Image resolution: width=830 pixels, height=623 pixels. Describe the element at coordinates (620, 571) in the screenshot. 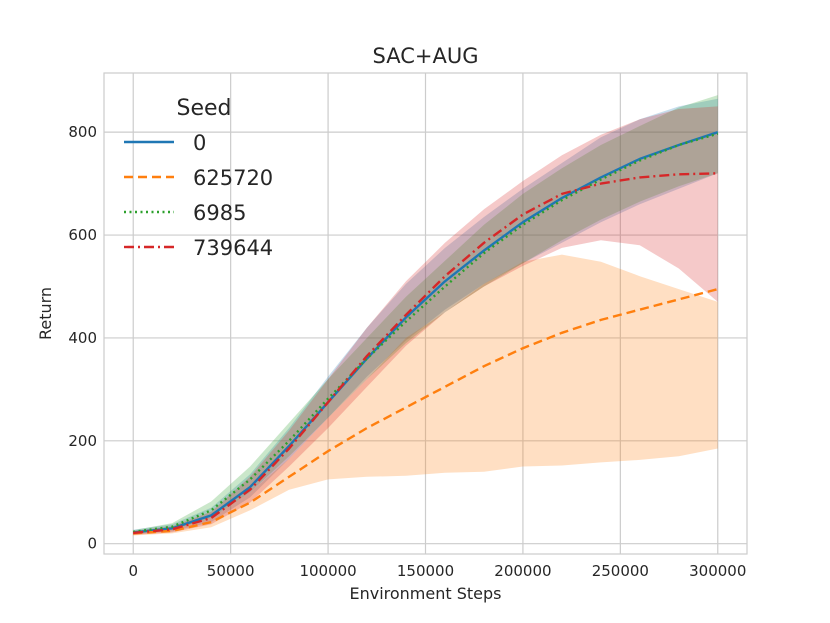

I see `x-tick-label: 250000` at that location.